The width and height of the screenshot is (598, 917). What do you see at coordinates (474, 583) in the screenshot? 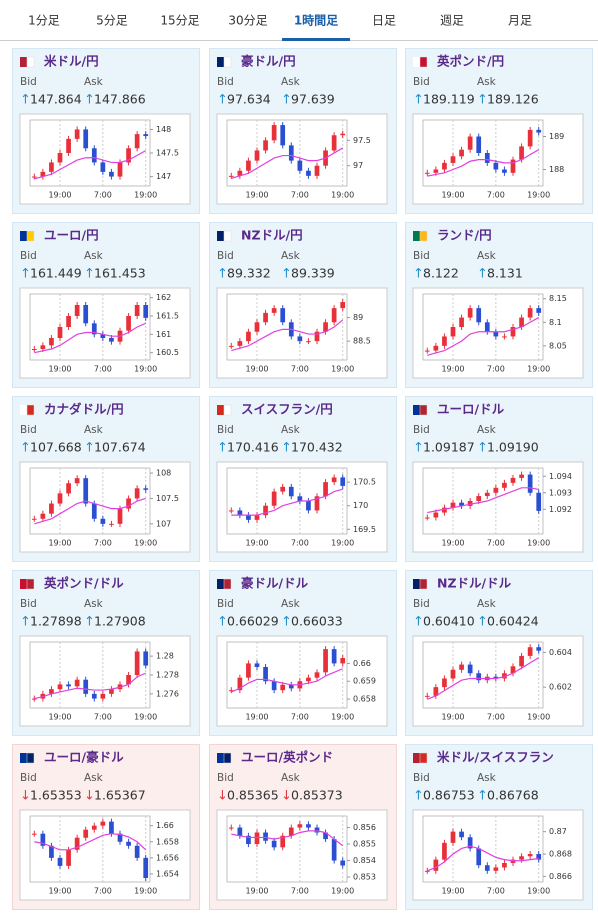
I see `pair-title: NZドル/ドル` at bounding box center [474, 583].